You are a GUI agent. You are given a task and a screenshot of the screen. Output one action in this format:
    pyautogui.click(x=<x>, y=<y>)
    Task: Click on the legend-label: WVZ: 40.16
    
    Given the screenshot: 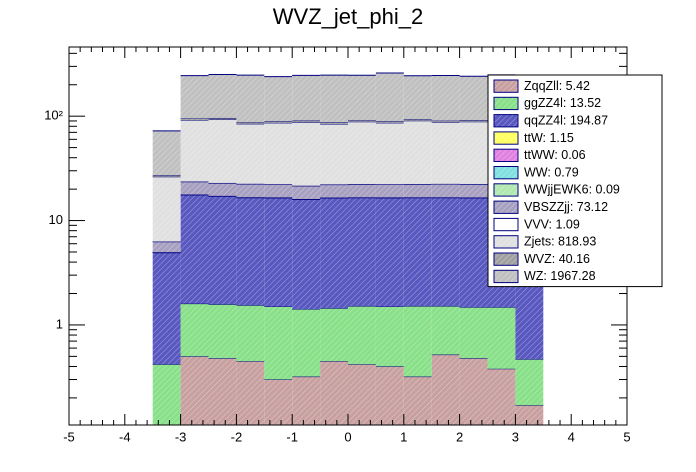 What is the action you would take?
    pyautogui.click(x=557, y=259)
    